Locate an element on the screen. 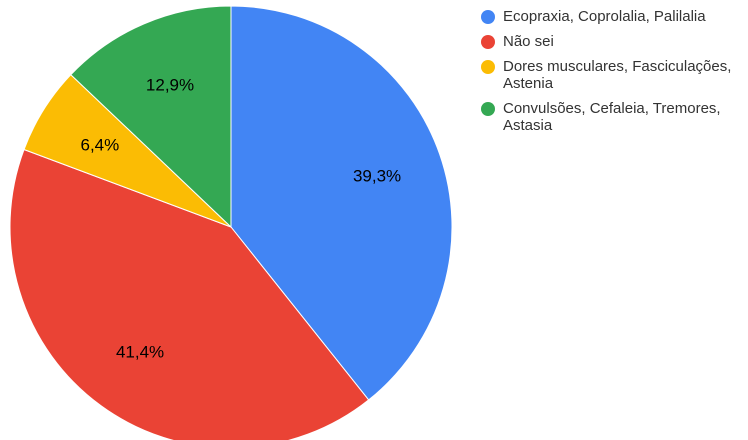  pie-slice is located at coordinates (151, 117).